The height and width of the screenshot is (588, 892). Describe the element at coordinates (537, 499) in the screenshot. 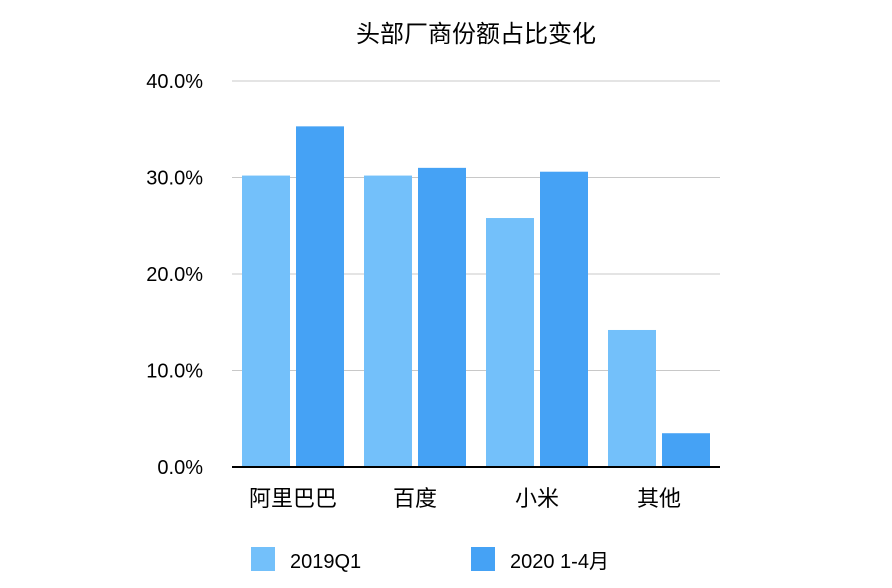

I see `x-category-label: 小米` at that location.